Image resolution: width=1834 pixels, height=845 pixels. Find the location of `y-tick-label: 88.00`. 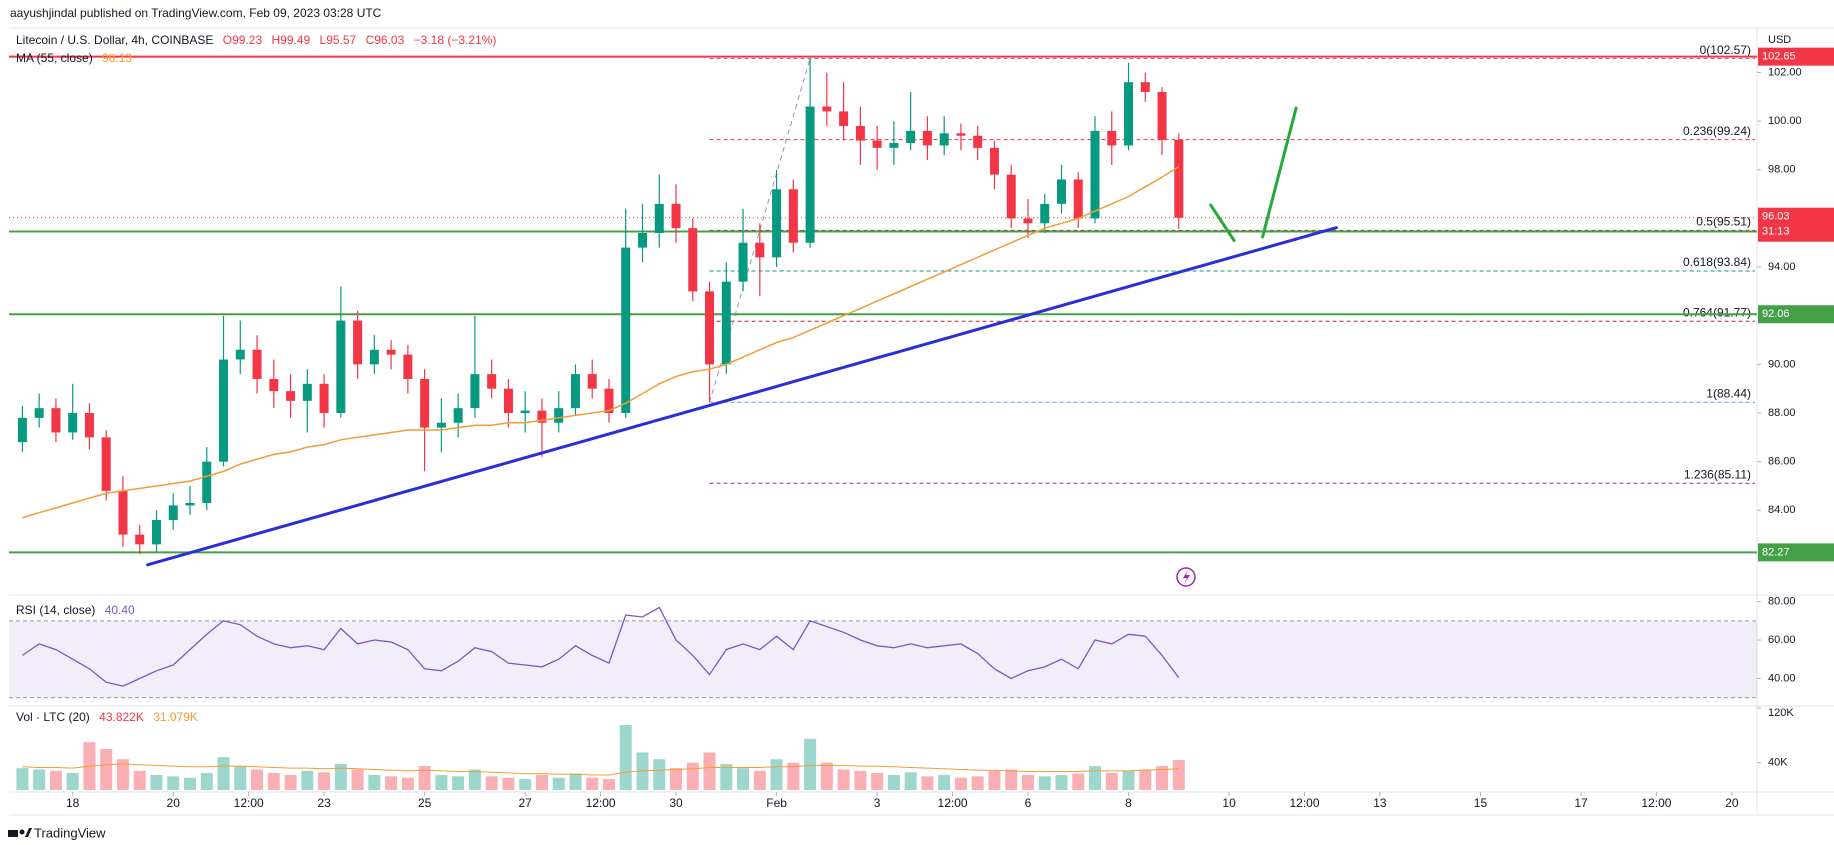

y-tick-label: 88.00 is located at coordinates (1782, 413).